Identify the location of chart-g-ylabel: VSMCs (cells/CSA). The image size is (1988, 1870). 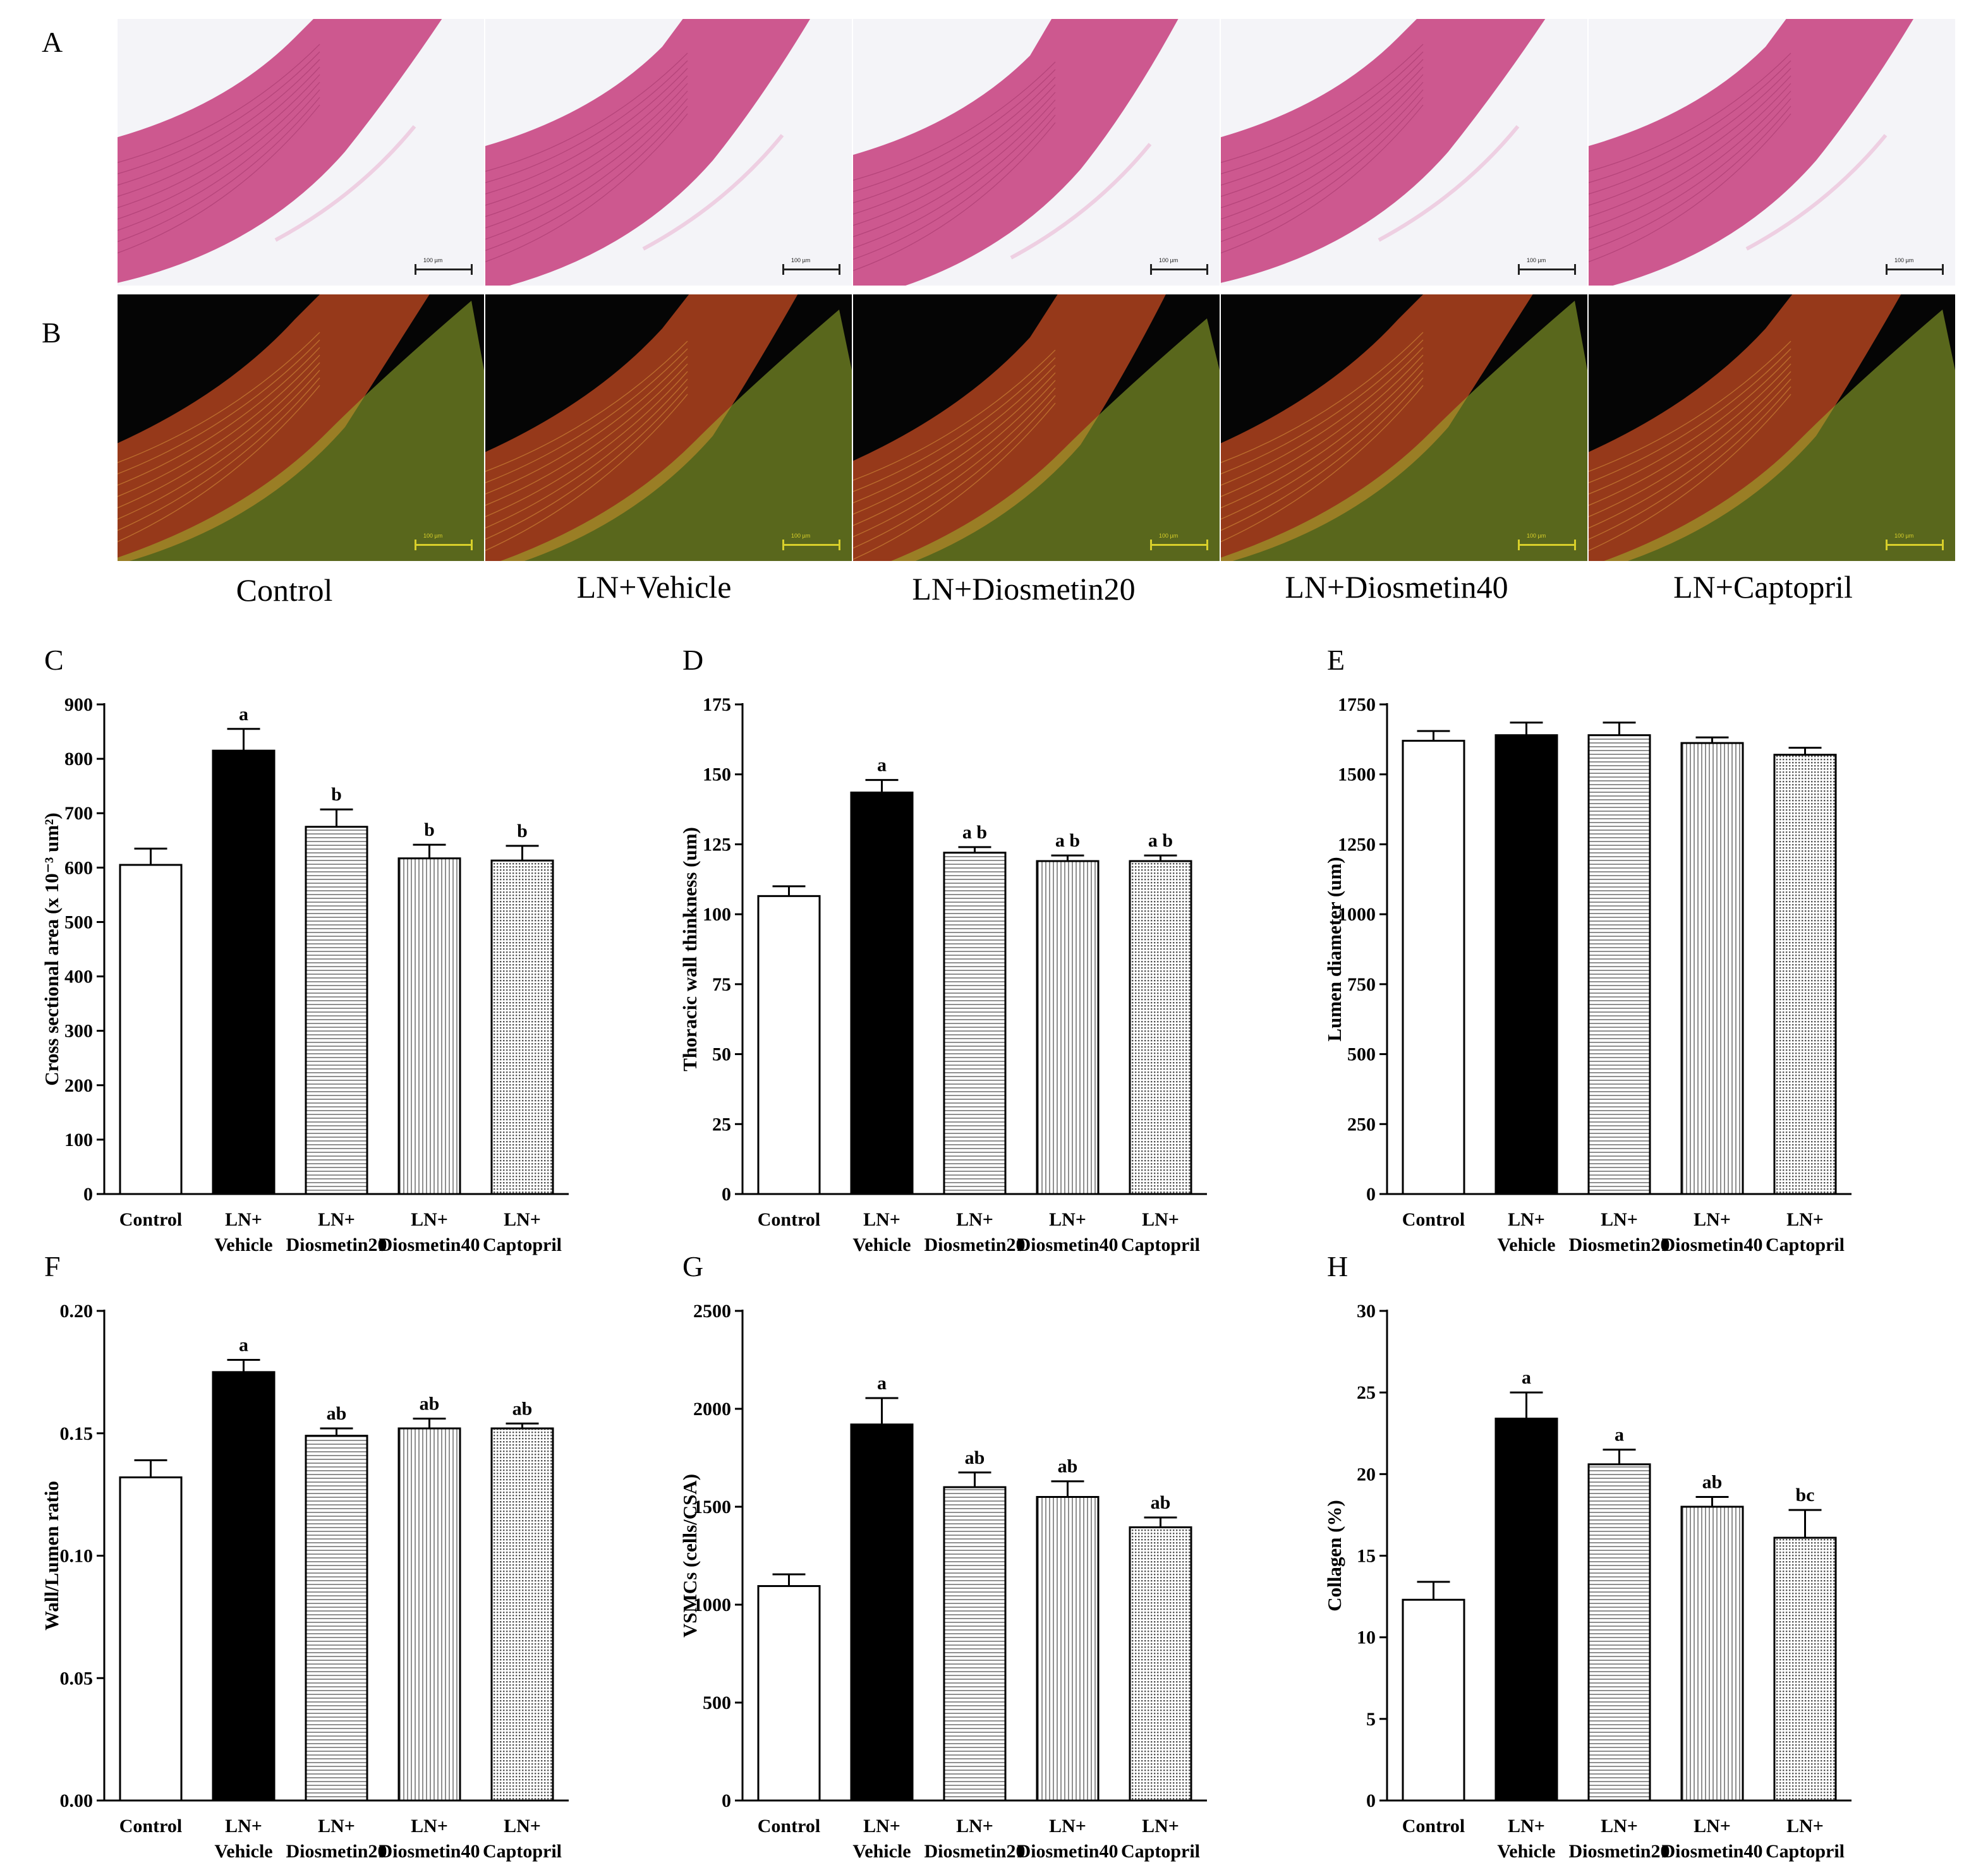
(690, 1556).